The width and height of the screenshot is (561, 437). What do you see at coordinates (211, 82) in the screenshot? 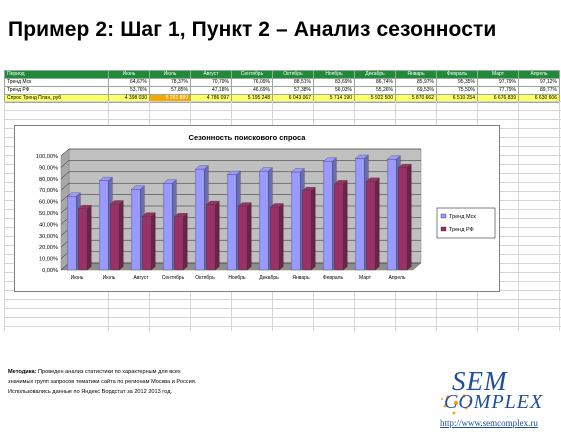
I see `table-cell: 70,79%` at bounding box center [211, 82].